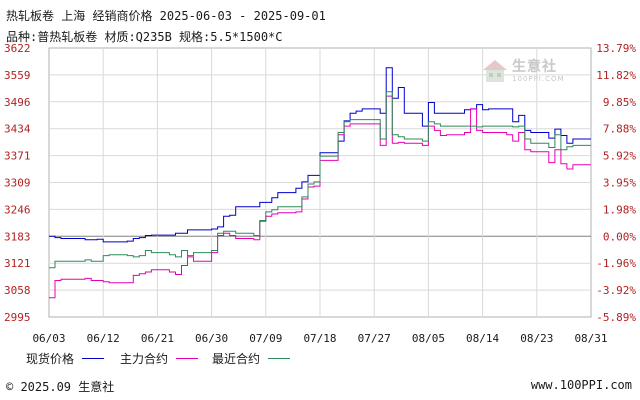 The height and width of the screenshot is (400, 640). Describe the element at coordinates (616, 317) in the screenshot. I see `y2-tick-label: -5.89%` at that location.